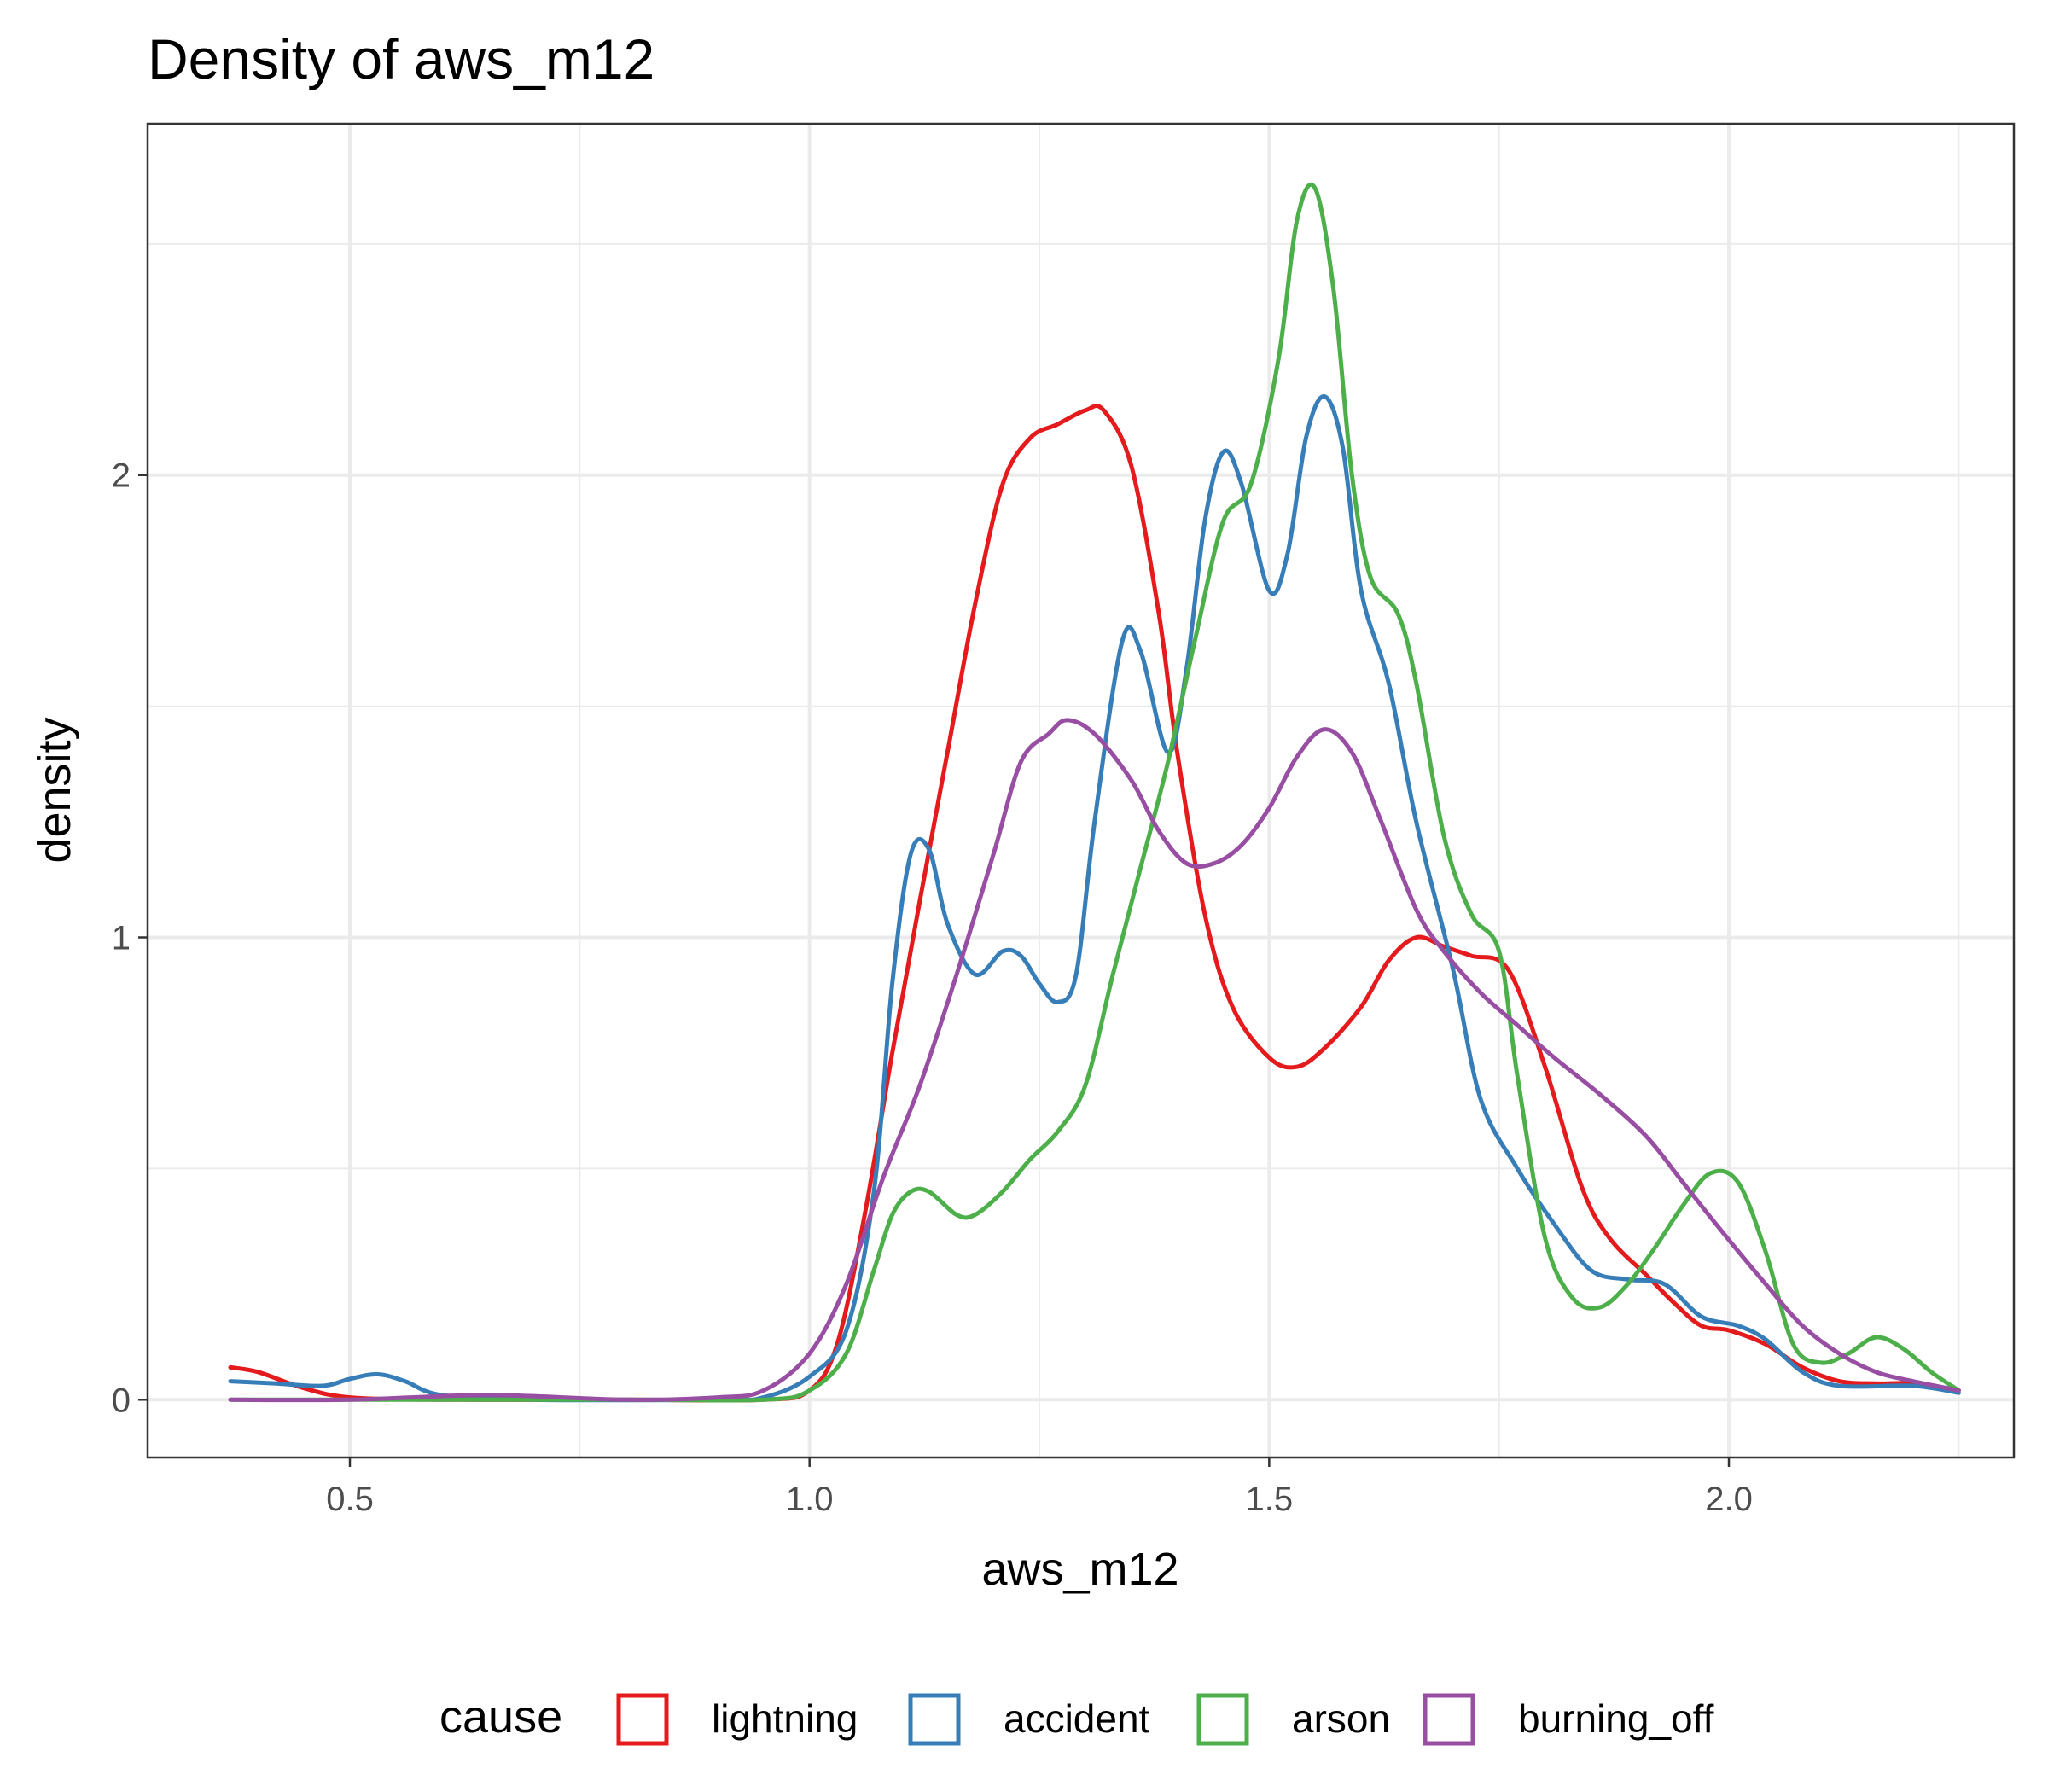  I want to click on y-tick-label: 2, so click(122, 476).